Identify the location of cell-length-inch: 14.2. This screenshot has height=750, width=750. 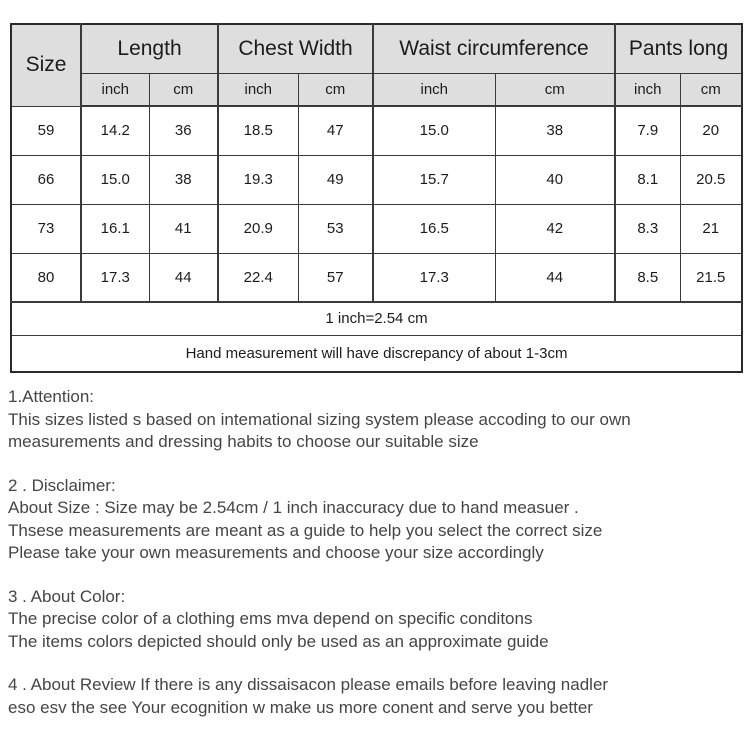
(115, 130).